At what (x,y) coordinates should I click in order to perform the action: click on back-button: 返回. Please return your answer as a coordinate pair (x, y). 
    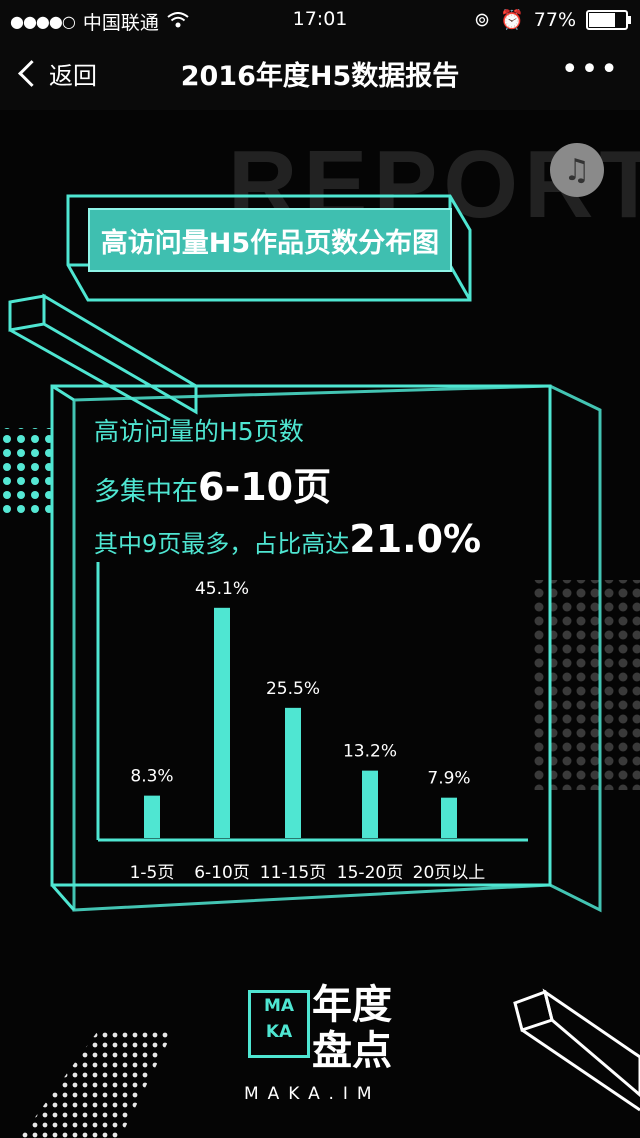
    Looking at the image, I should click on (56, 73).